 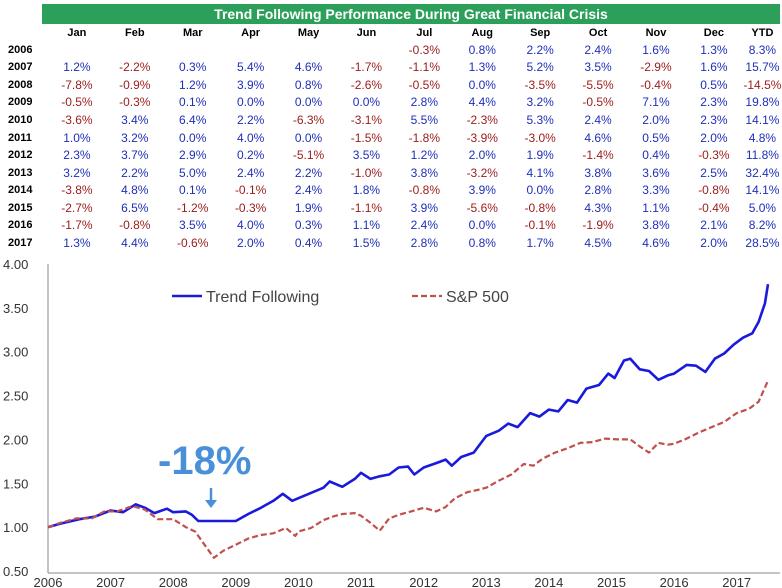 I want to click on table-cell: 0.1%, so click(x=193, y=190).